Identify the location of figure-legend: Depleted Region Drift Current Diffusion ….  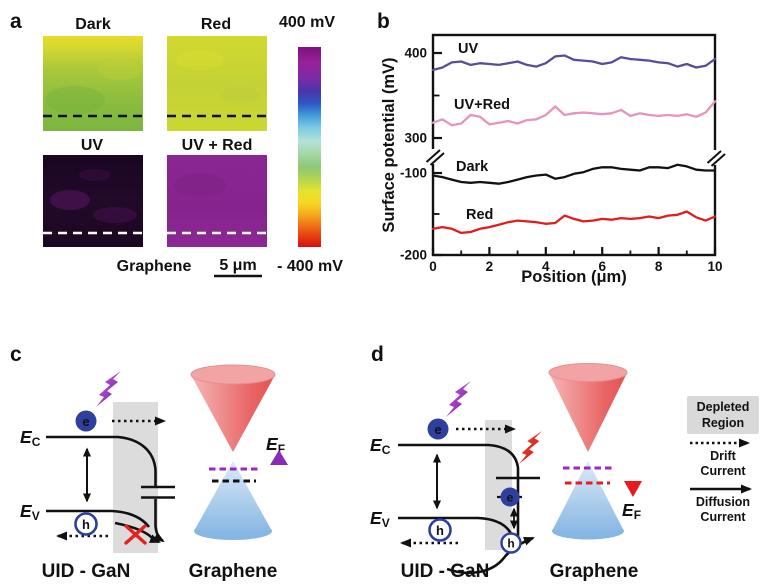
(723, 460).